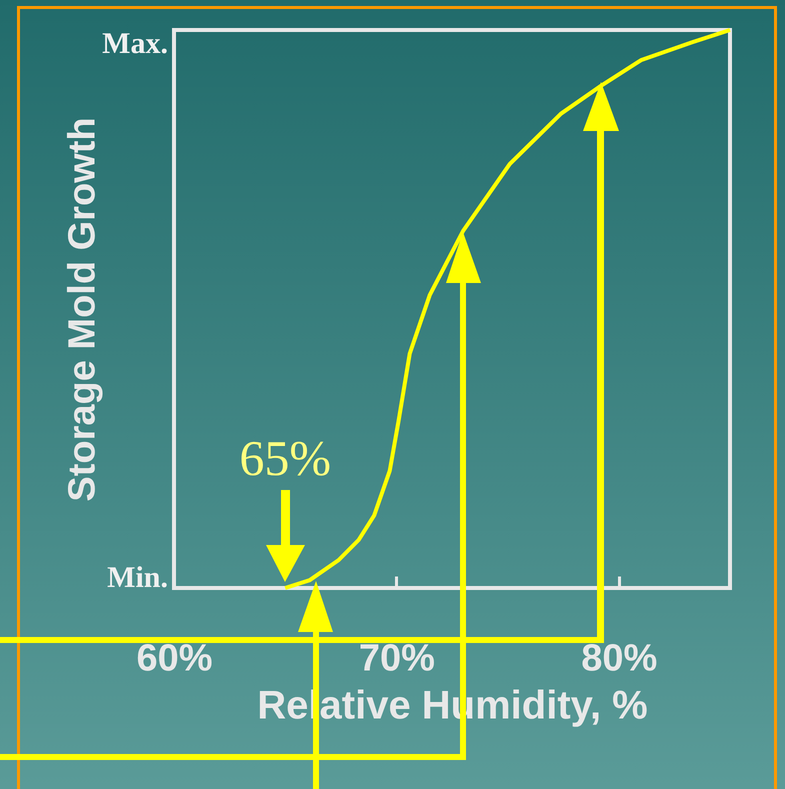 The height and width of the screenshot is (789, 785). I want to click on annotation: 65%, so click(285, 458).